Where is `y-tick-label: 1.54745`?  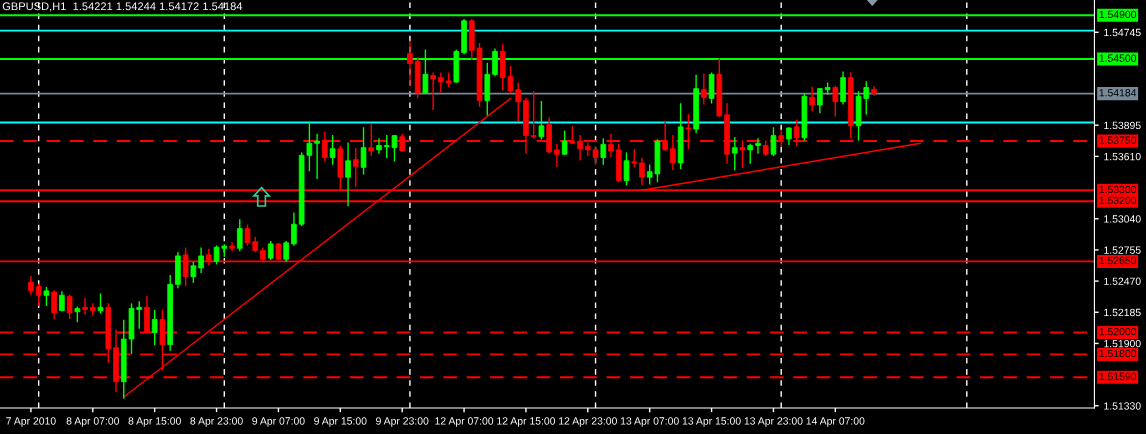 y-tick-label: 1.54745 is located at coordinates (1122, 32).